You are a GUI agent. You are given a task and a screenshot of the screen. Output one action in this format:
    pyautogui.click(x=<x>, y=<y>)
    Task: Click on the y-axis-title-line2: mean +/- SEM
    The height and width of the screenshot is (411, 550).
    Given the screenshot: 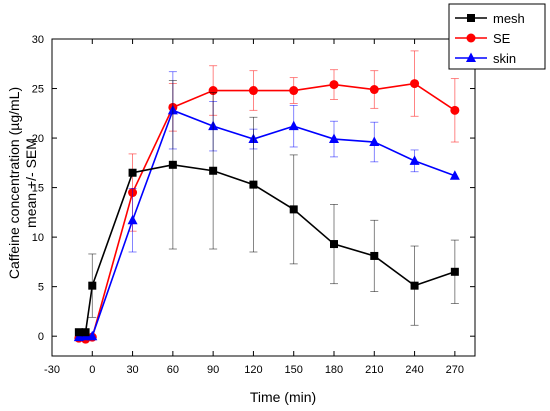 What is the action you would take?
    pyautogui.click(x=31, y=183)
    